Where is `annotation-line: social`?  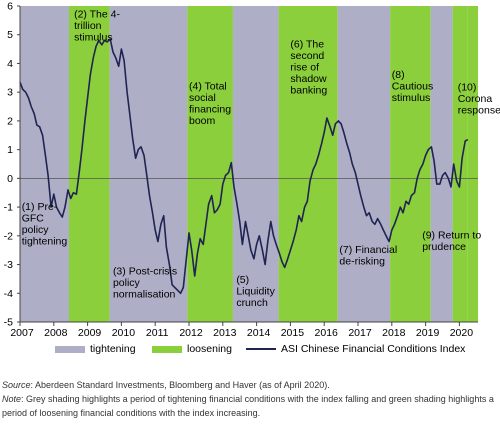
annotation-line: social is located at coordinates (202, 98).